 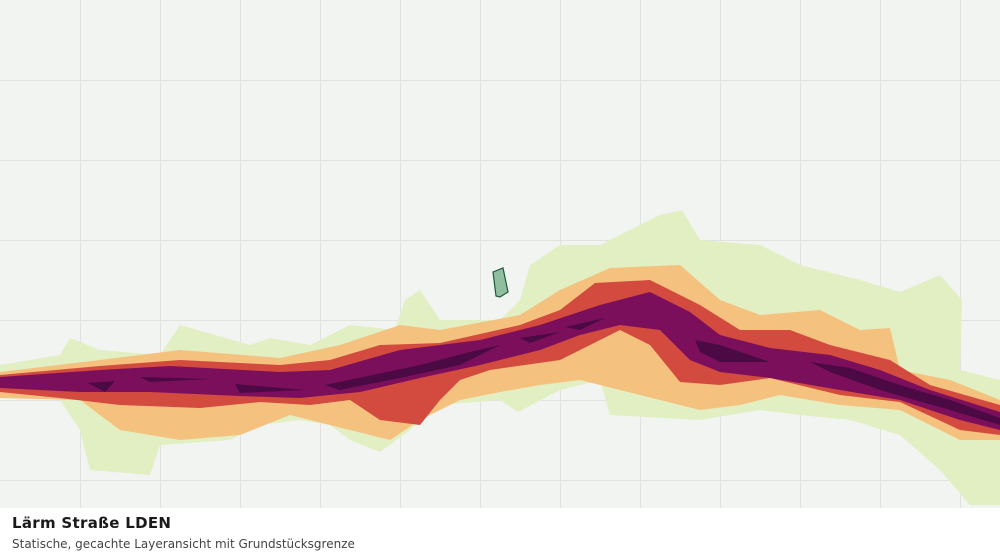 I want to click on parcel-boundary, so click(x=500, y=282).